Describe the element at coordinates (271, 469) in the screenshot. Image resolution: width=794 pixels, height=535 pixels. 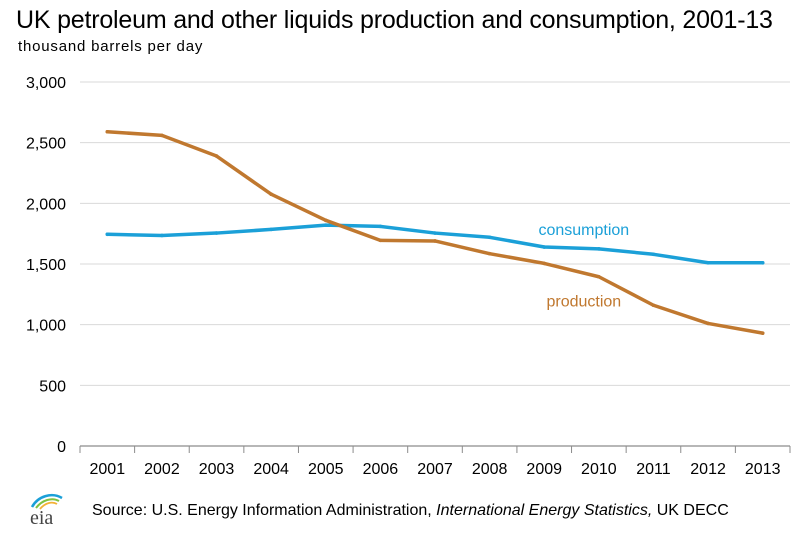
I see `x-tick-label: 2004` at that location.